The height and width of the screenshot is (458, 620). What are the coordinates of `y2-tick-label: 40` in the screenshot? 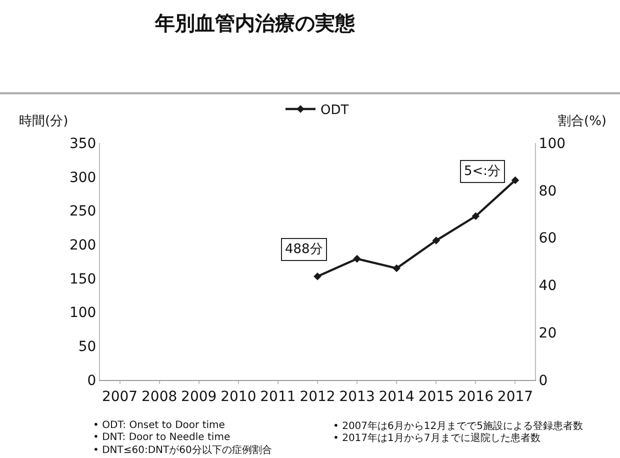 It's located at (547, 286).